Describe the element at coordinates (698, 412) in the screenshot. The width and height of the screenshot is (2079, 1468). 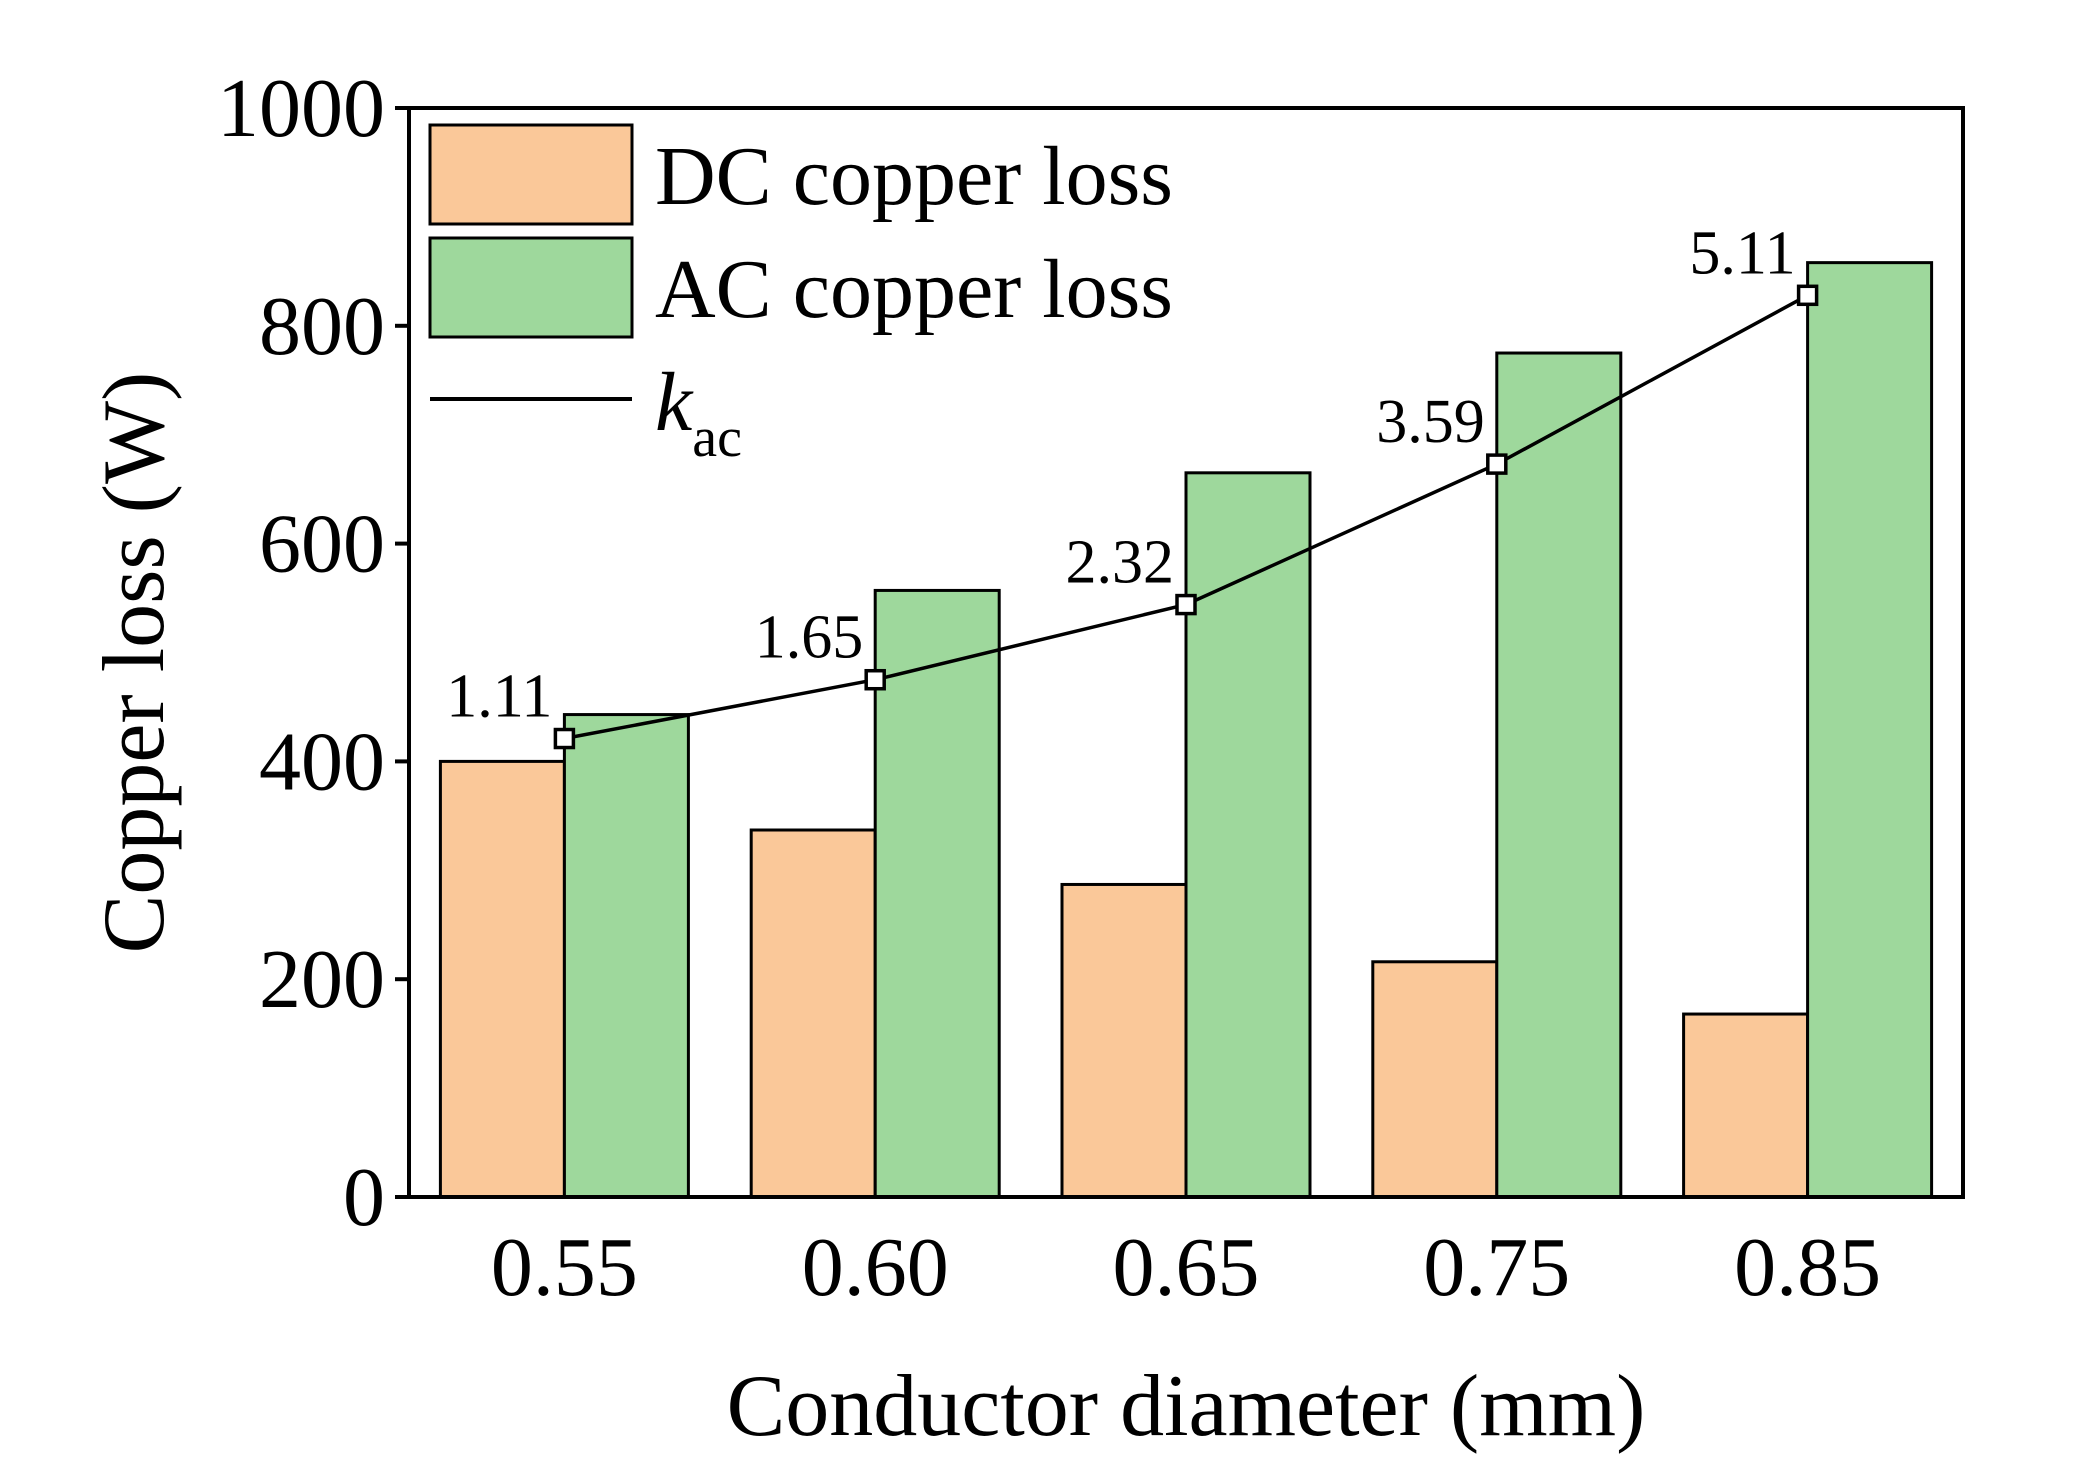
I see `legend-label-kac: kac` at that location.